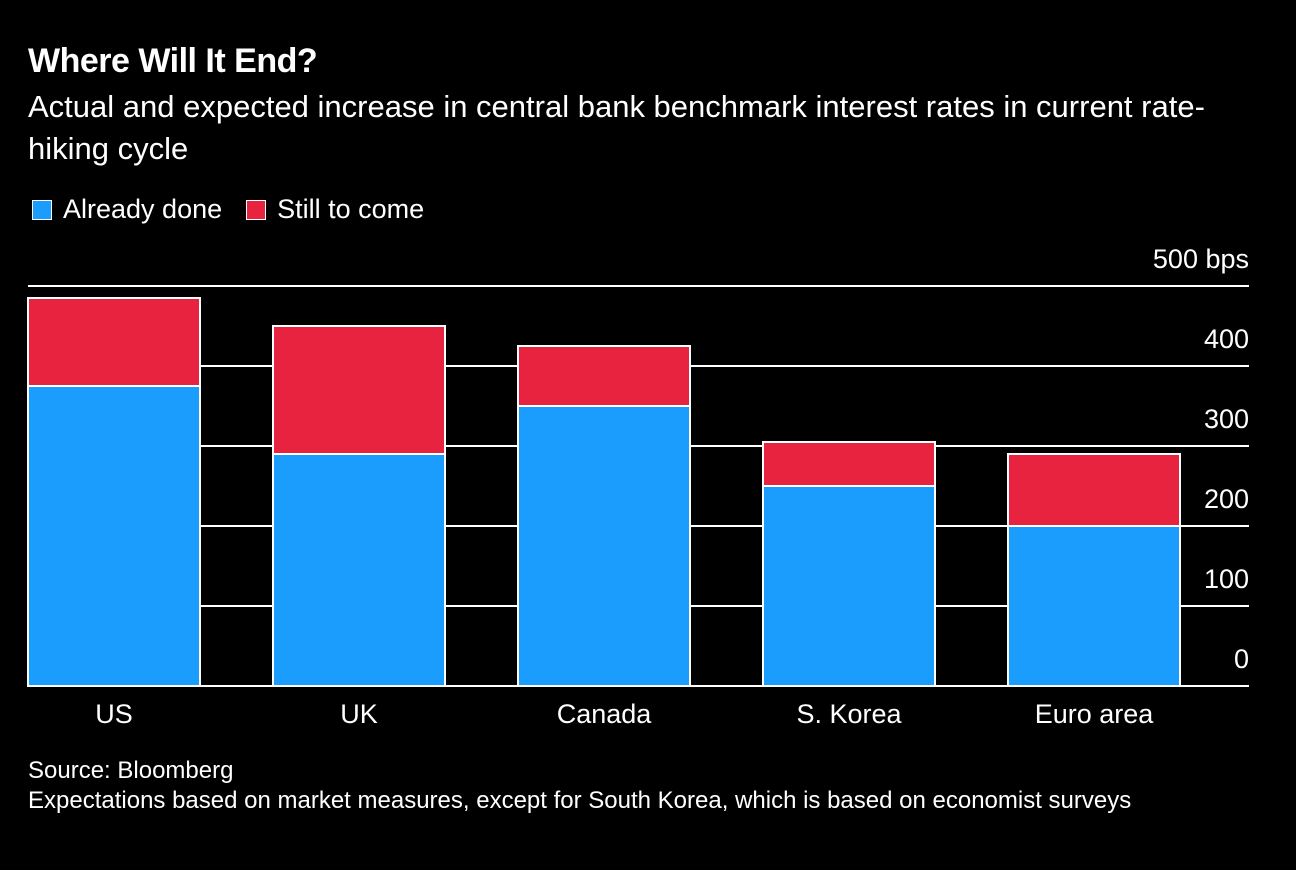 The height and width of the screenshot is (870, 1296). Describe the element at coordinates (131, 770) in the screenshot. I see `source-note: Source: Bloomberg` at that location.